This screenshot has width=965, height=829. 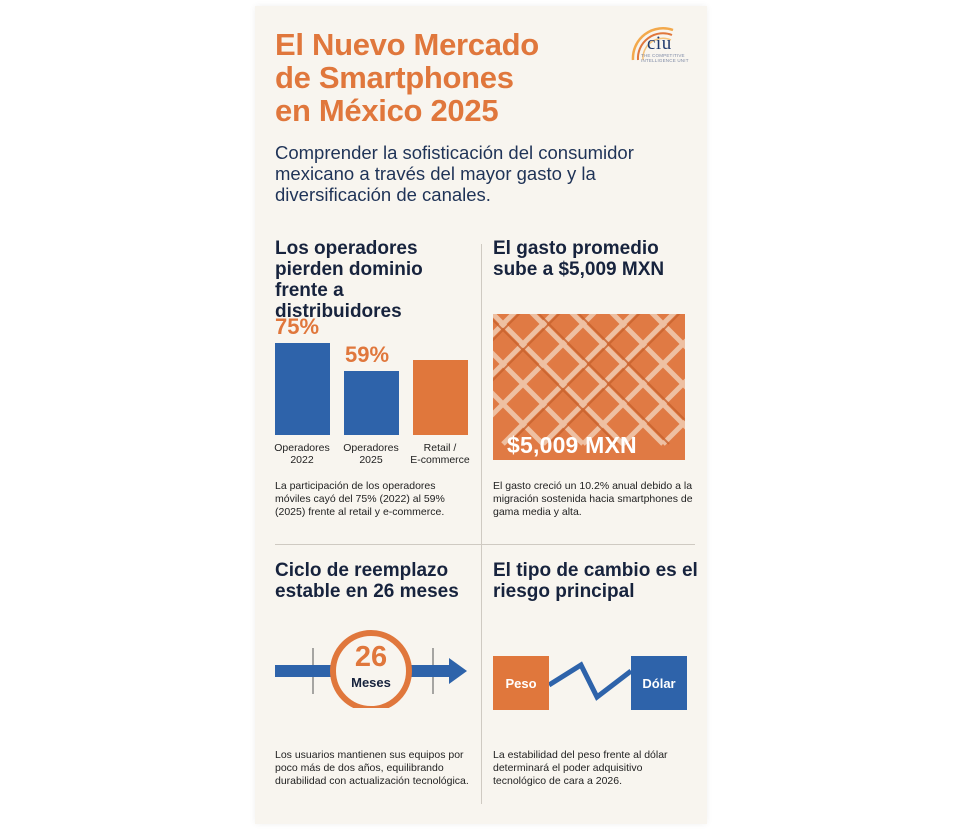 I want to click on bar-label-operators-2022: Operadores 2022, so click(x=302, y=454).